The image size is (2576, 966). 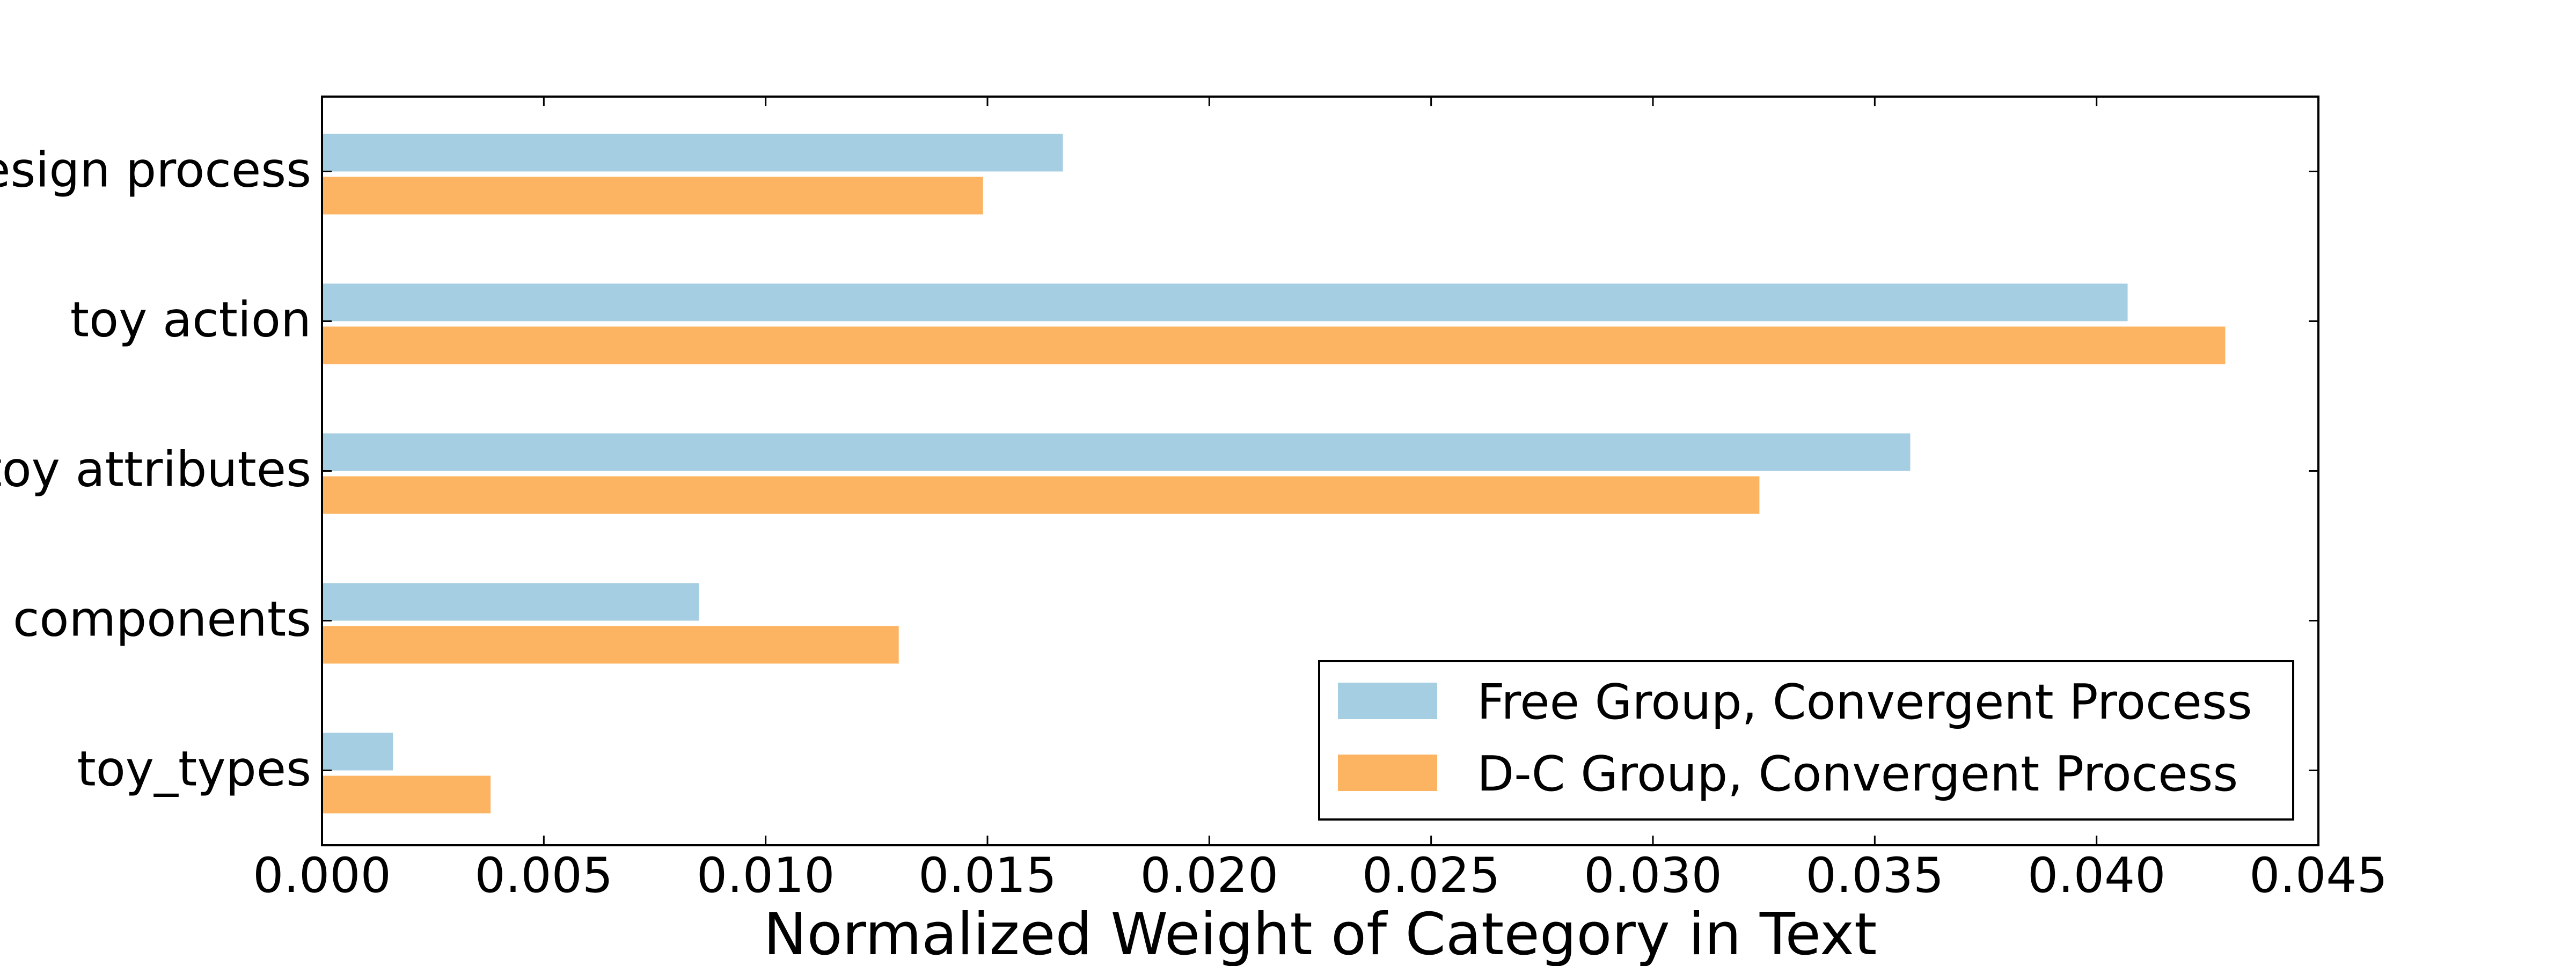 I want to click on ytick-label: toy attributes, so click(x=155, y=470).